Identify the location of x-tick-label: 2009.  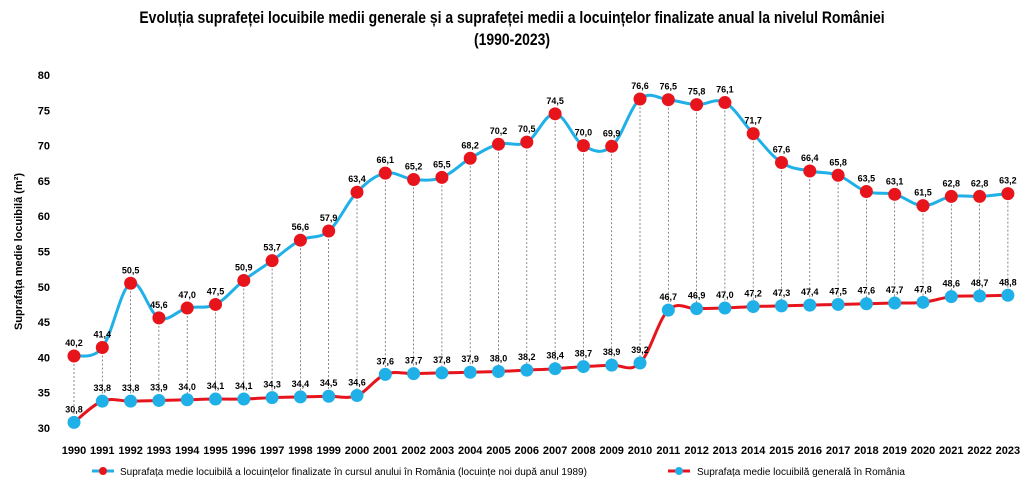
(611, 451).